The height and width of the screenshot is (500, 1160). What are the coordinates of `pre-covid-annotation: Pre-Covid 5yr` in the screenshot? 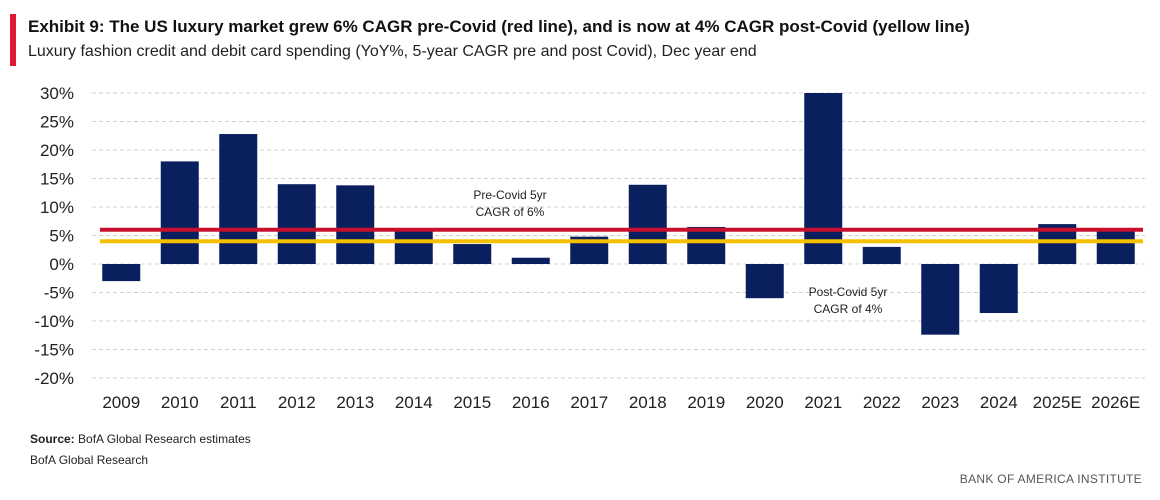 It's located at (509, 195).